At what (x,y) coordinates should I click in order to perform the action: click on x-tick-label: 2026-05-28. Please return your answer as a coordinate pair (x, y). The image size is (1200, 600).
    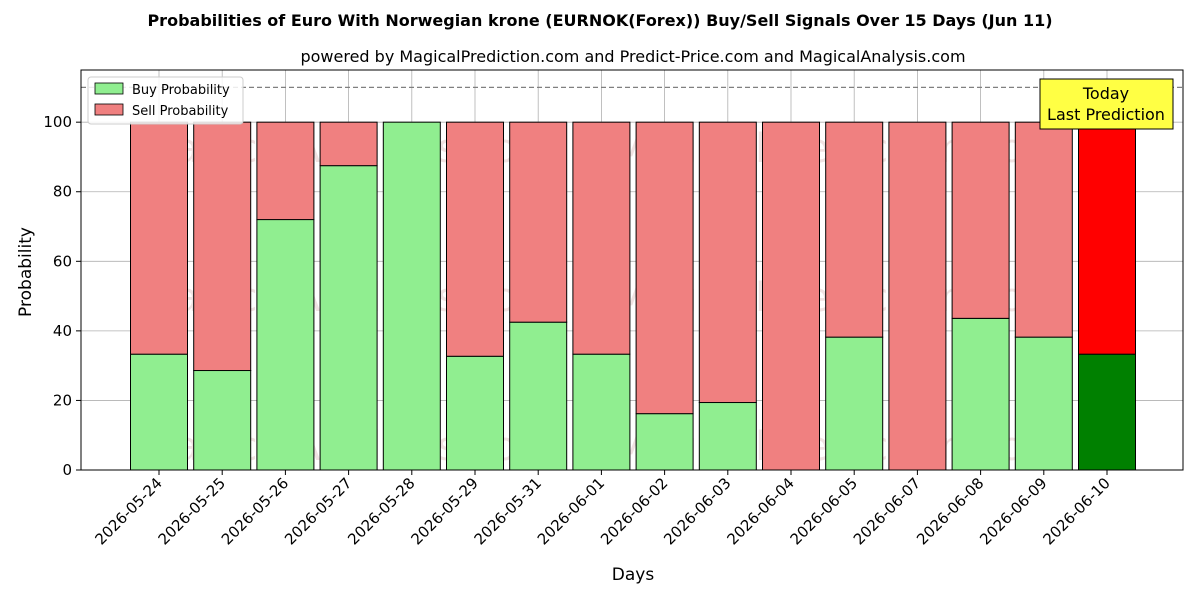
    Looking at the image, I should click on (381, 511).